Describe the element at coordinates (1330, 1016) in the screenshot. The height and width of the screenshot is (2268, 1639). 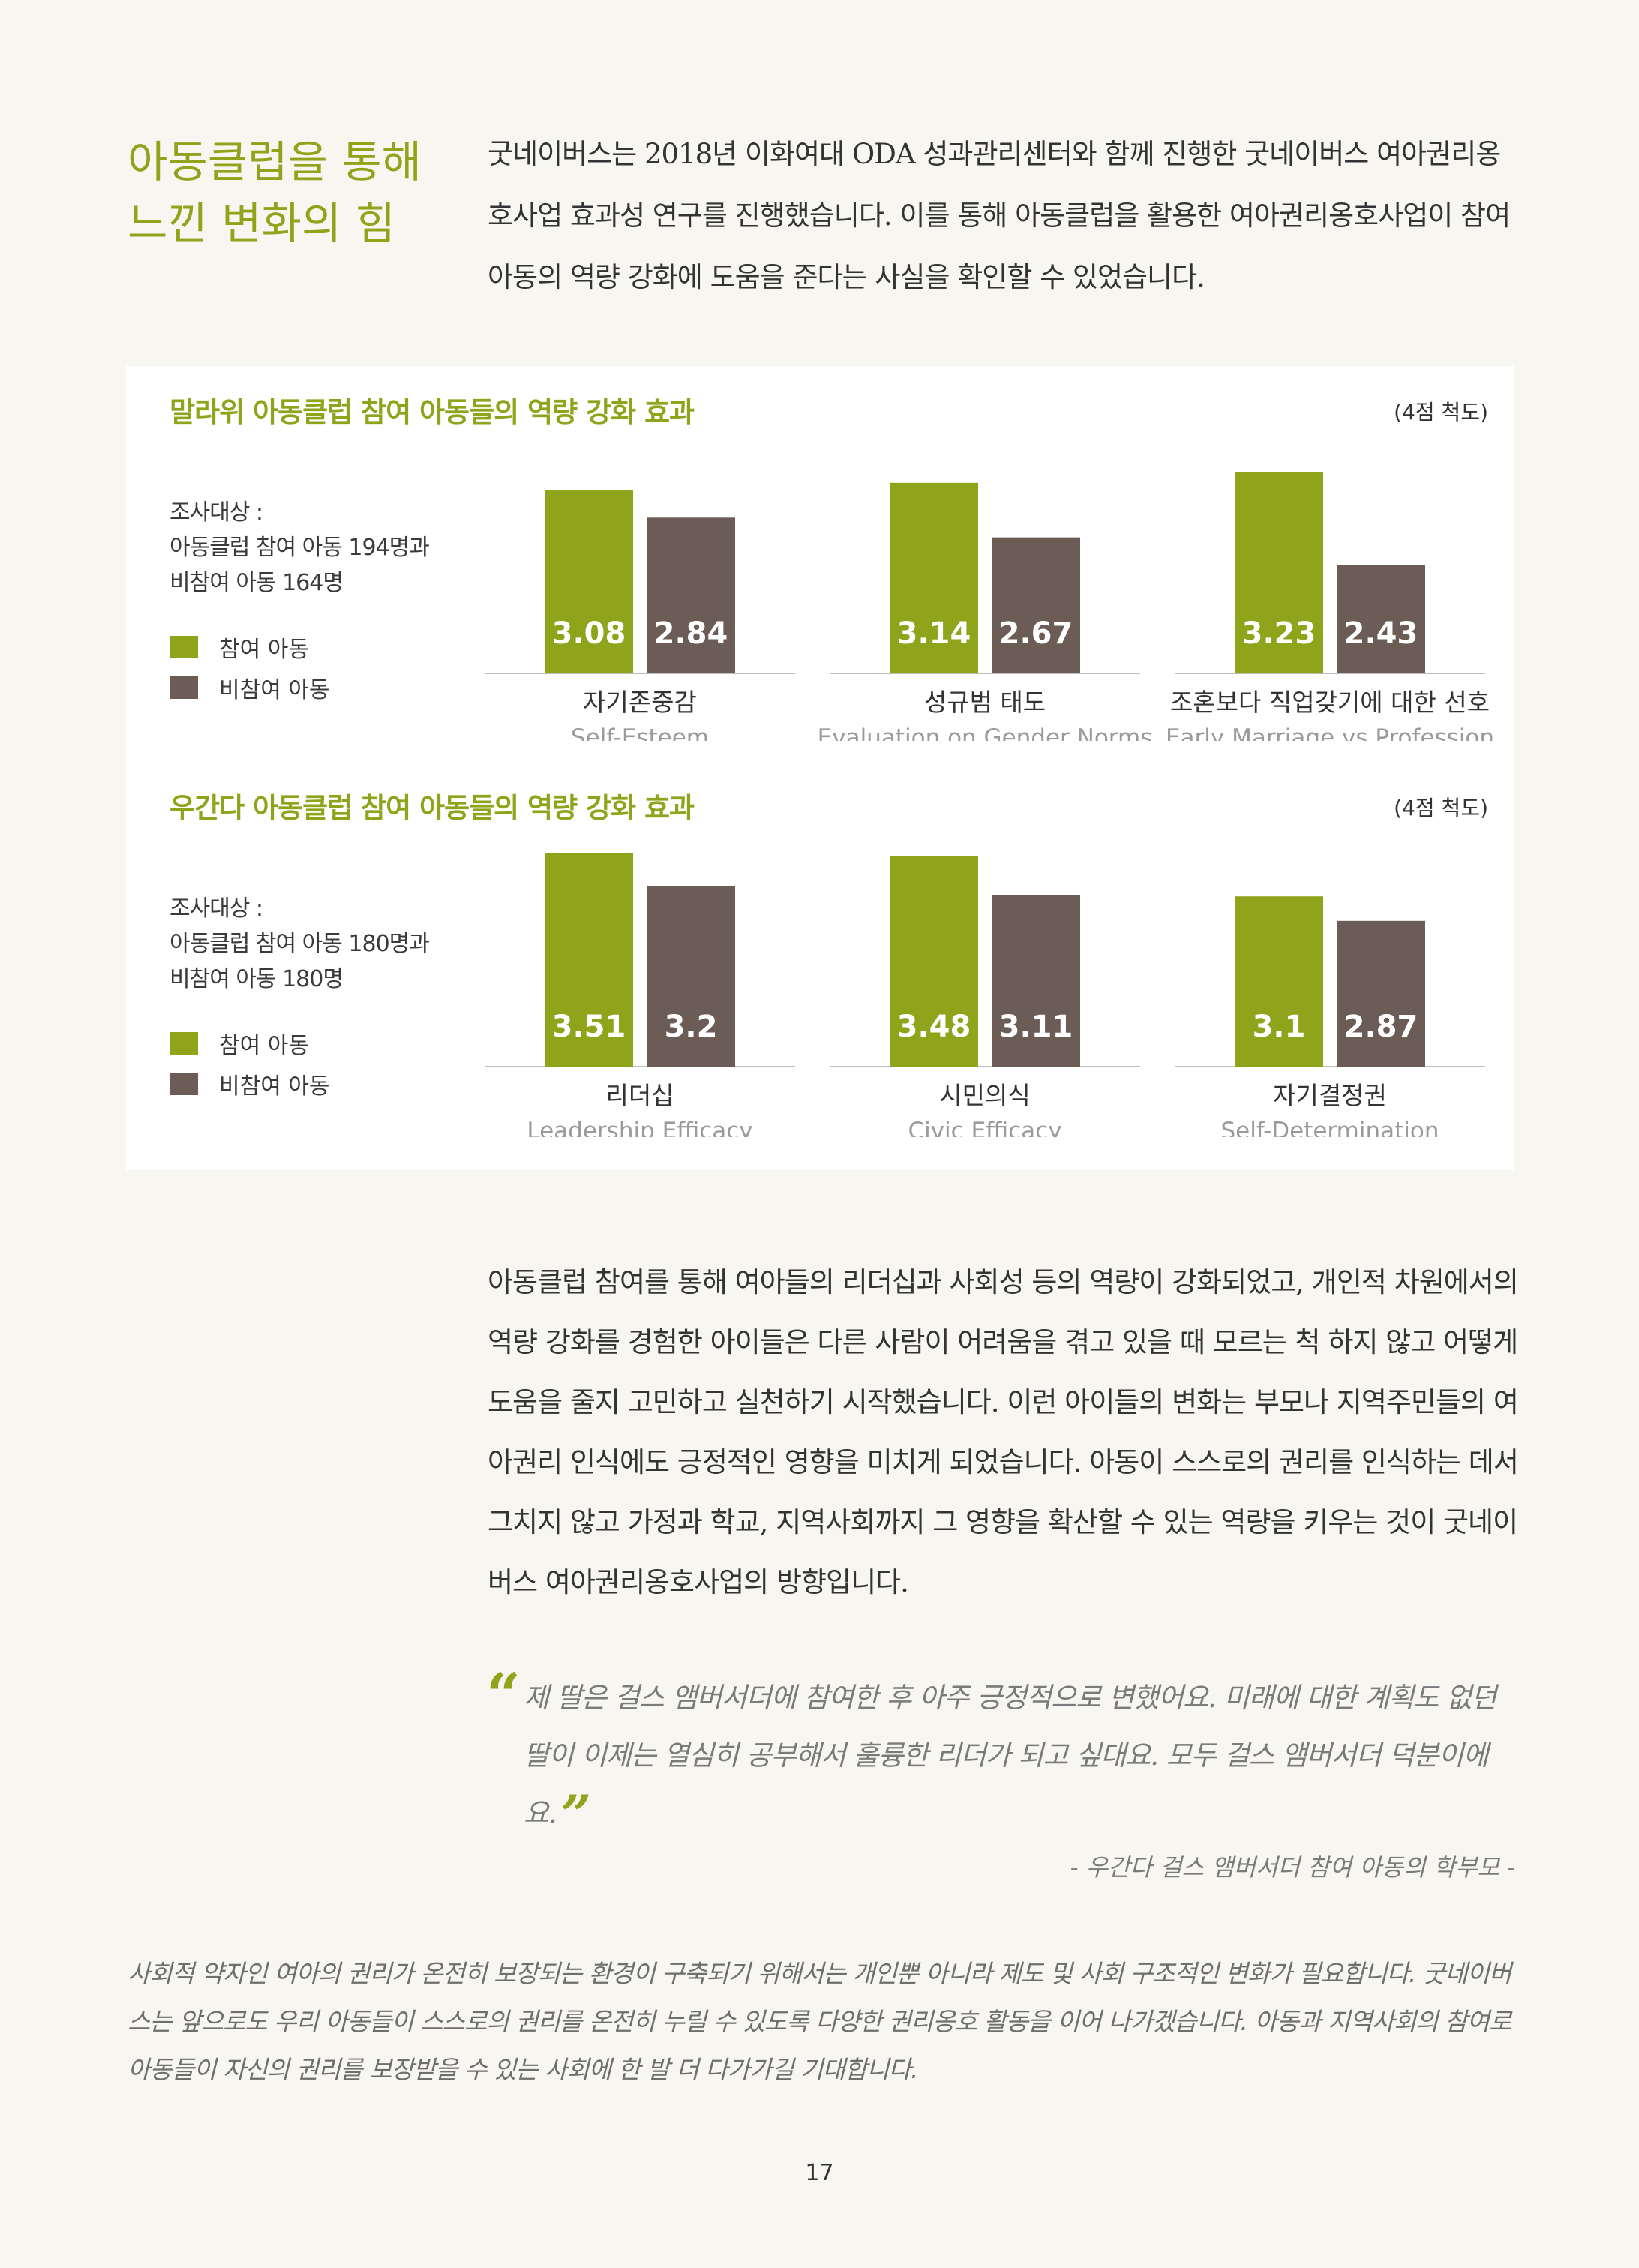
I see `bar-group: 3.1 2.87 자기결정권 Self-Determination` at that location.